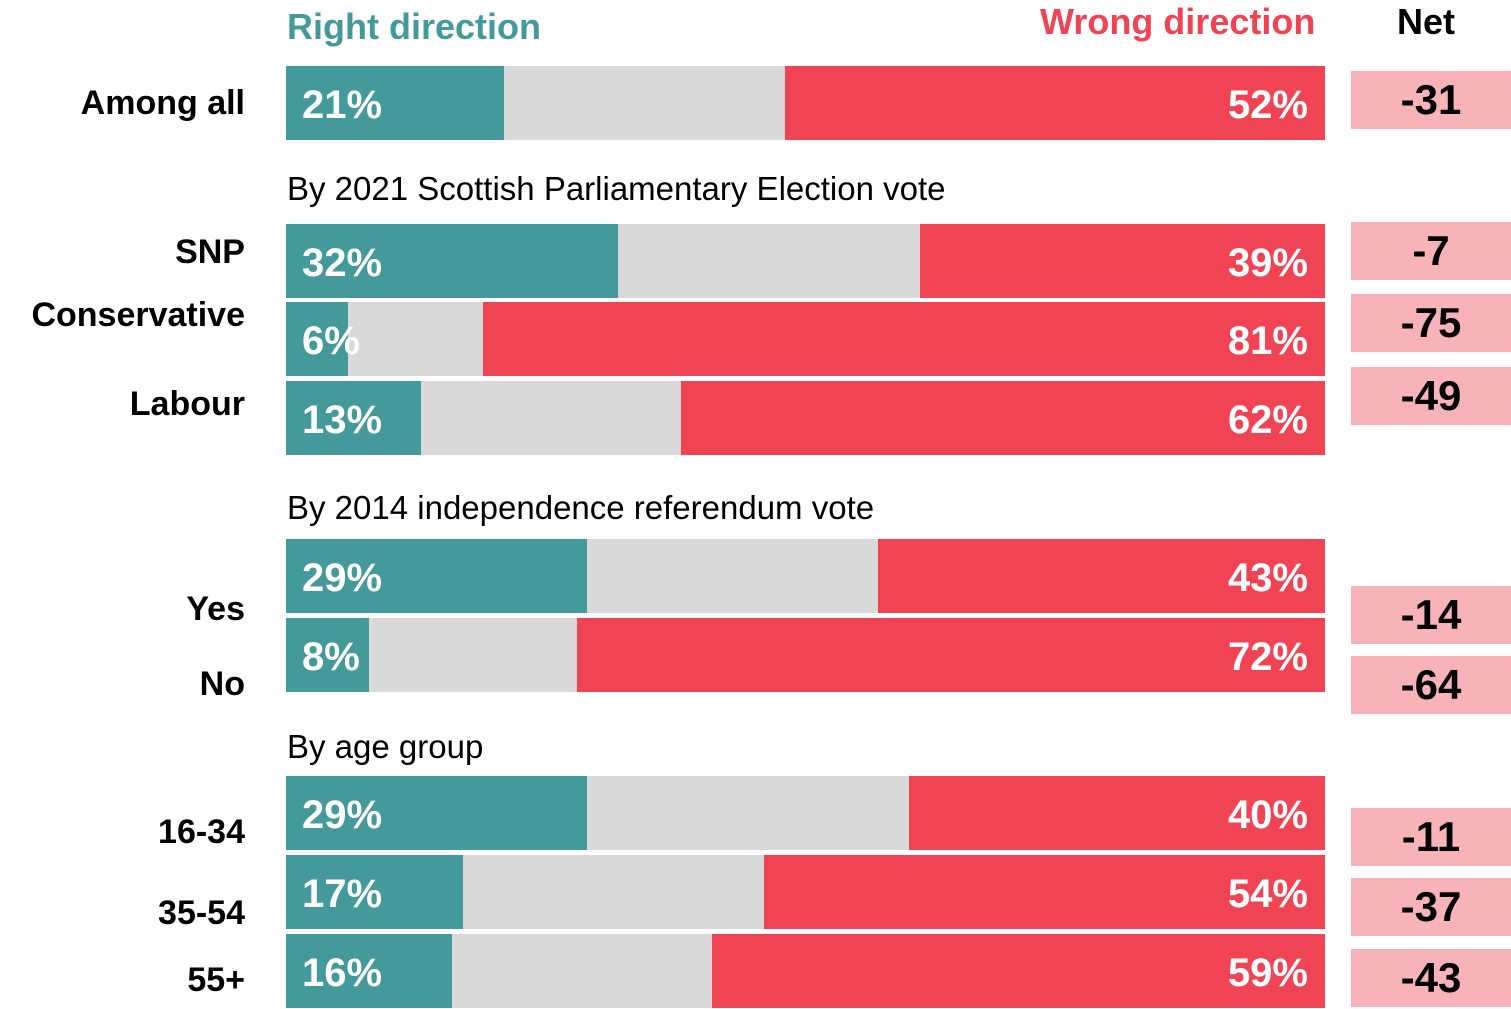 The height and width of the screenshot is (1009, 1511). What do you see at coordinates (1431, 323) in the screenshot?
I see `net-value: -75` at bounding box center [1431, 323].